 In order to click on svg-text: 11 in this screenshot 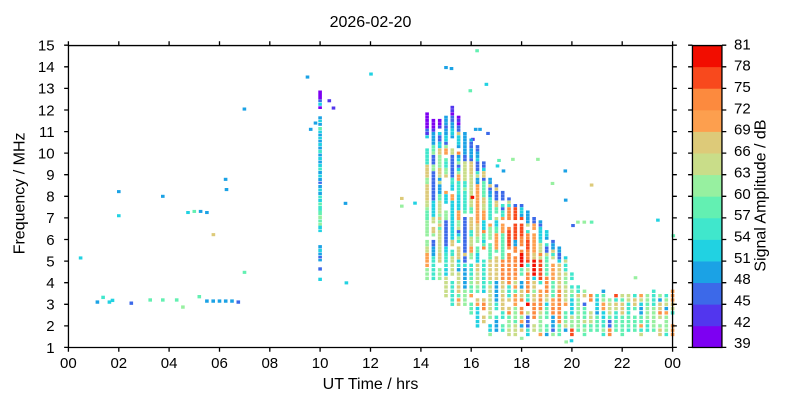, I will do `click(47, 132)`.